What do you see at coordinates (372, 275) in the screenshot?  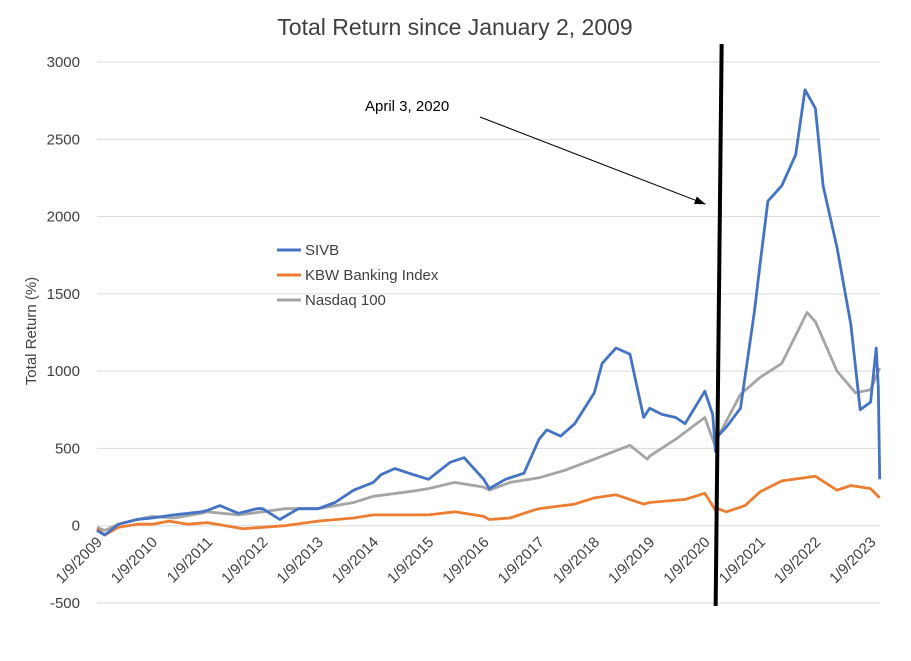 I see `legend-label-1: KBW Banking Index` at bounding box center [372, 275].